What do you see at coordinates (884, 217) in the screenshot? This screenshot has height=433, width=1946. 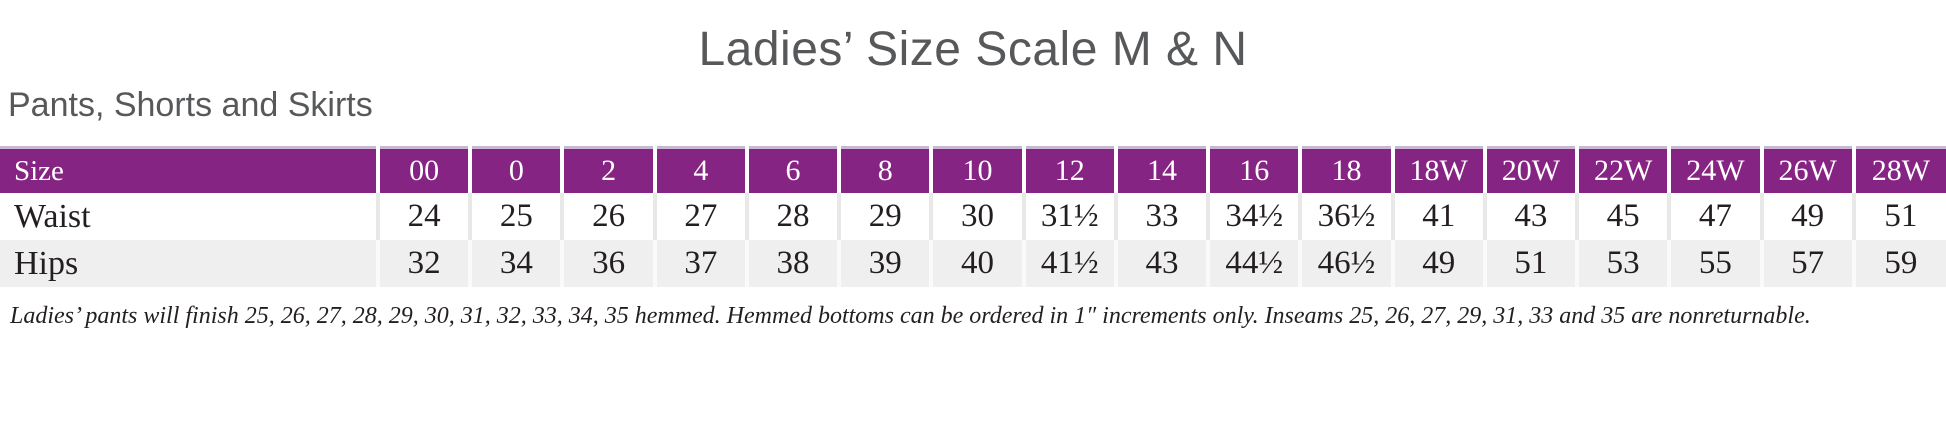 I see `measurement-cell: 29` at bounding box center [884, 217].